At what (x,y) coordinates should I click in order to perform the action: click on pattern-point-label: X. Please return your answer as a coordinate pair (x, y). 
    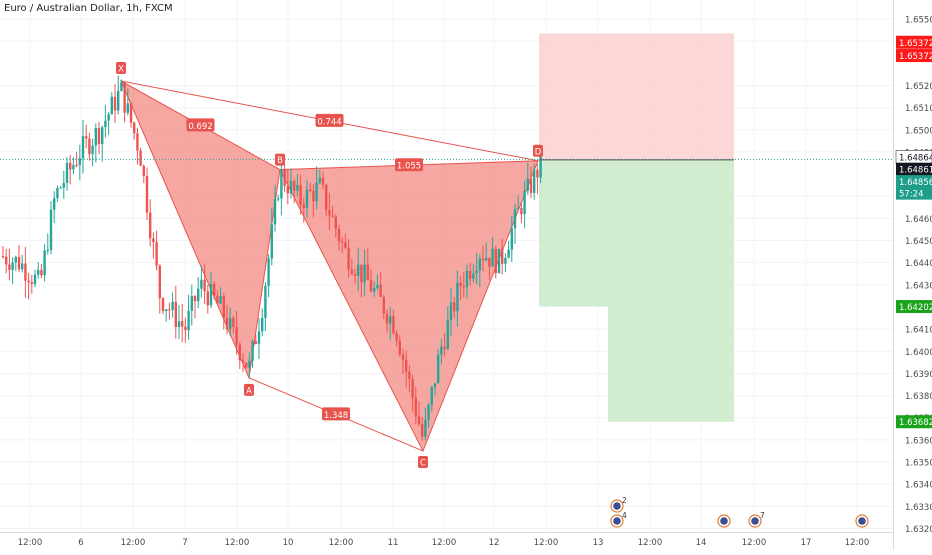
    Looking at the image, I should click on (121, 70).